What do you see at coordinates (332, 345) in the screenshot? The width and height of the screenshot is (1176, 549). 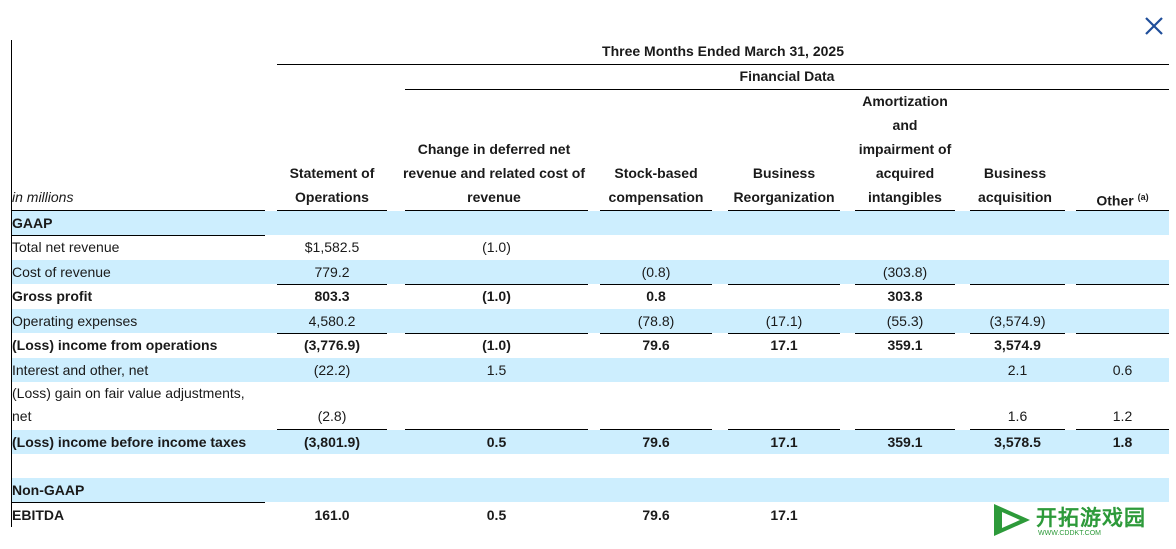 I see `cell: (3,776.9)` at bounding box center [332, 345].